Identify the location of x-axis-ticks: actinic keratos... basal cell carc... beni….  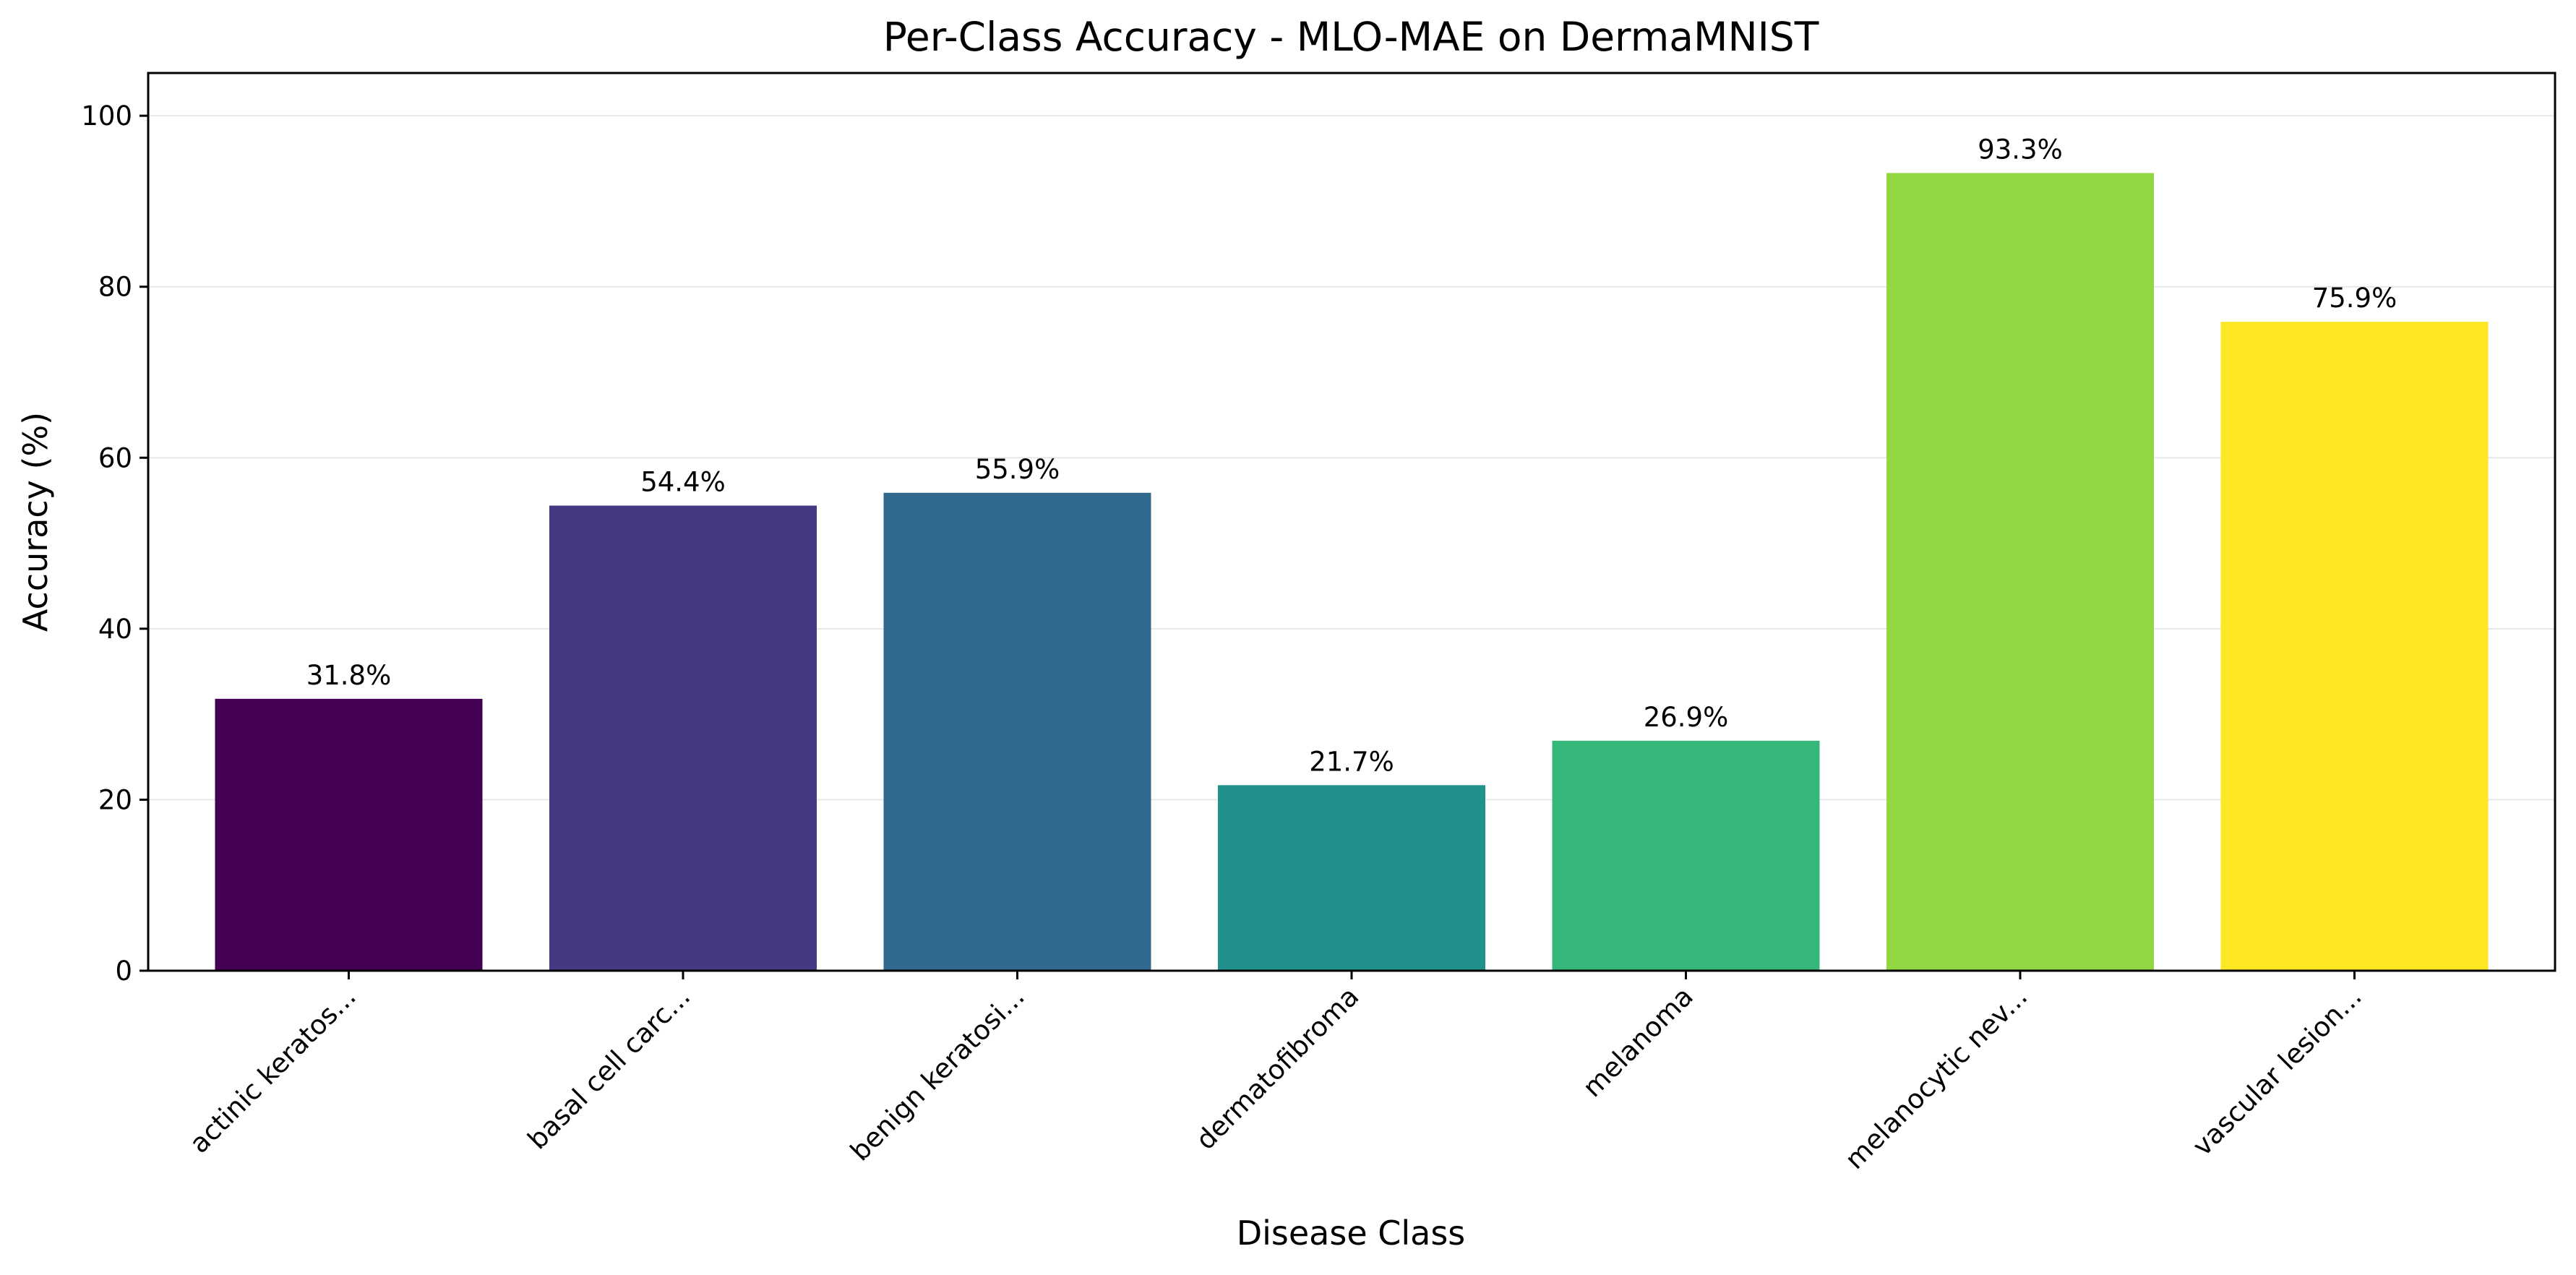
(1276, 1073).